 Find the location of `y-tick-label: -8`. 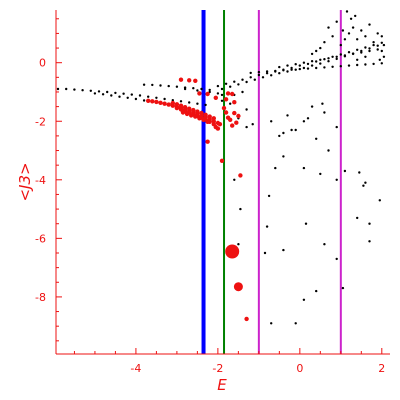

y-tick-label: -8 is located at coordinates (40, 297).